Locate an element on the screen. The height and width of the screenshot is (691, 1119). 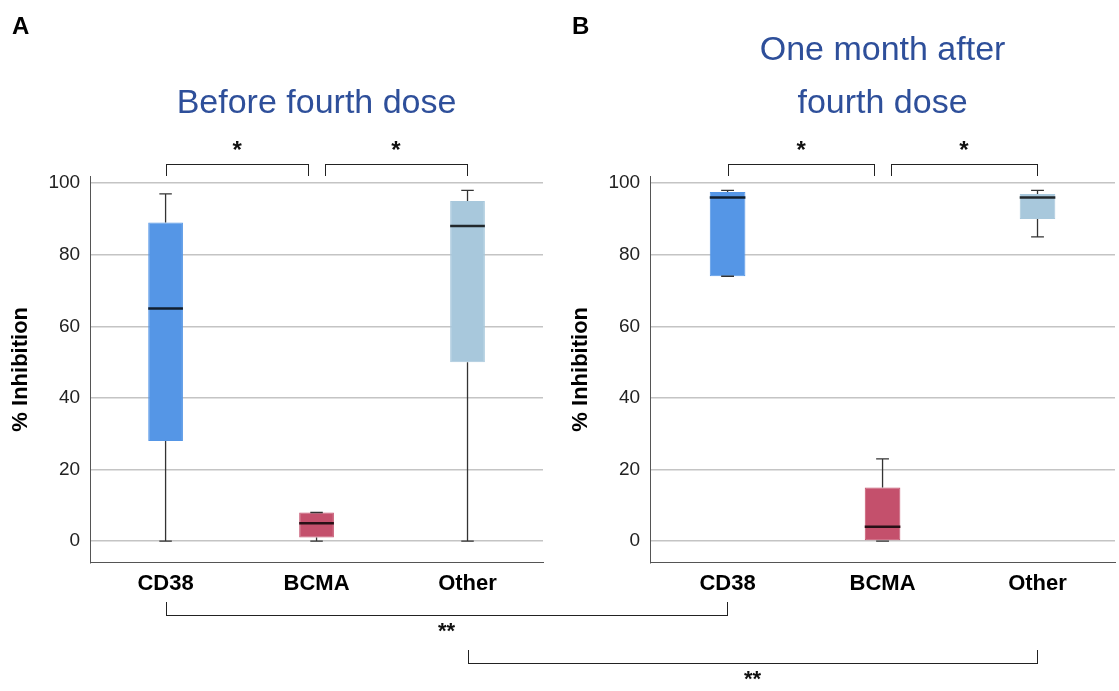
chart-title: One month after fourth dose is located at coordinates (882, 75).